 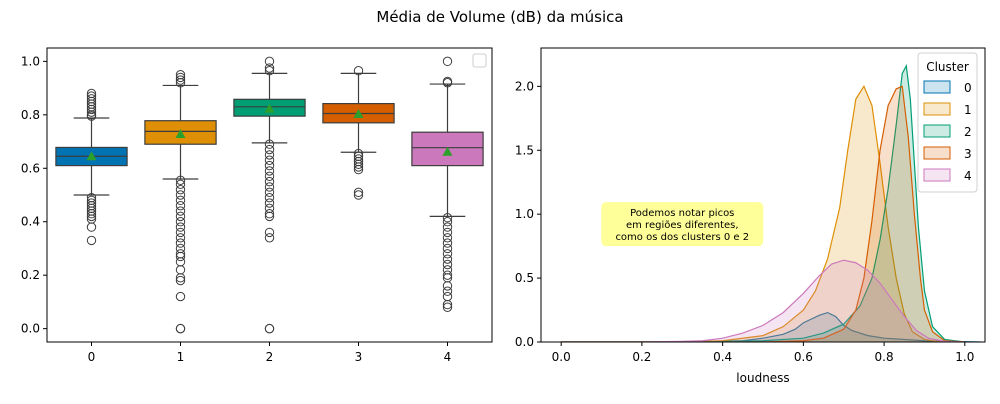 I want to click on empty-legend, so click(x=479, y=60).